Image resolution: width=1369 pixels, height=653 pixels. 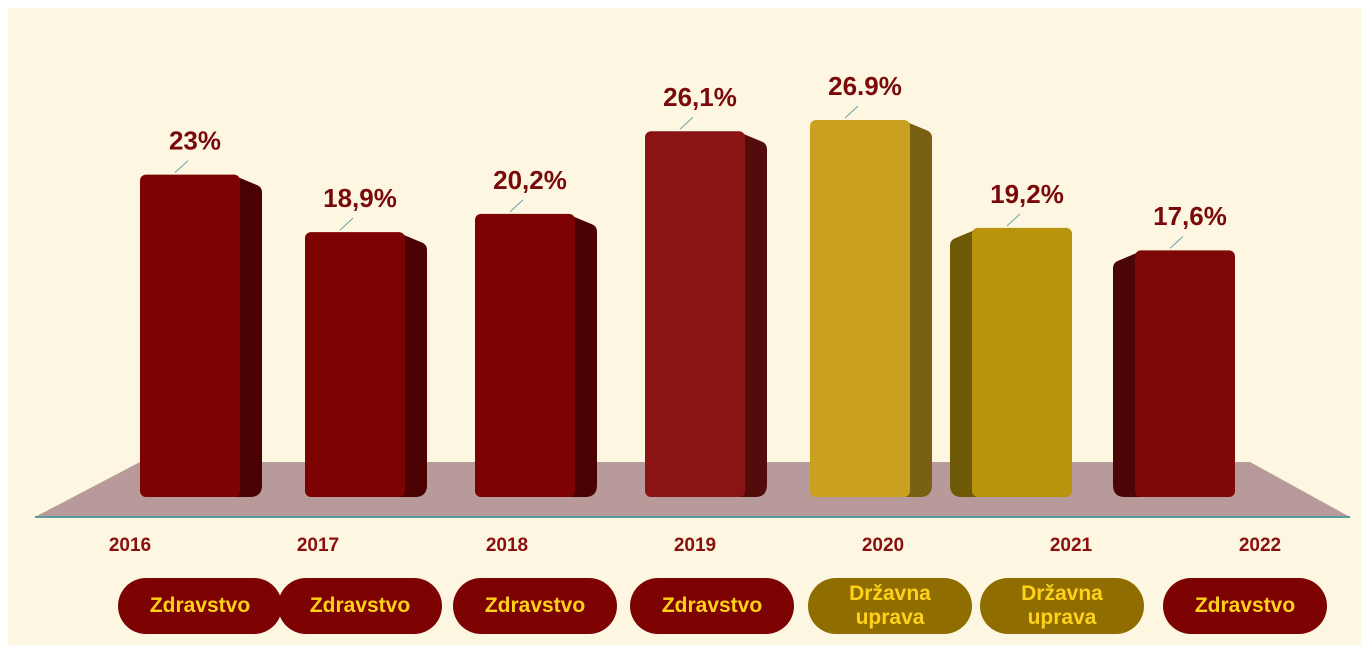 What do you see at coordinates (360, 198) in the screenshot?
I see `value-label: 18,9%` at bounding box center [360, 198].